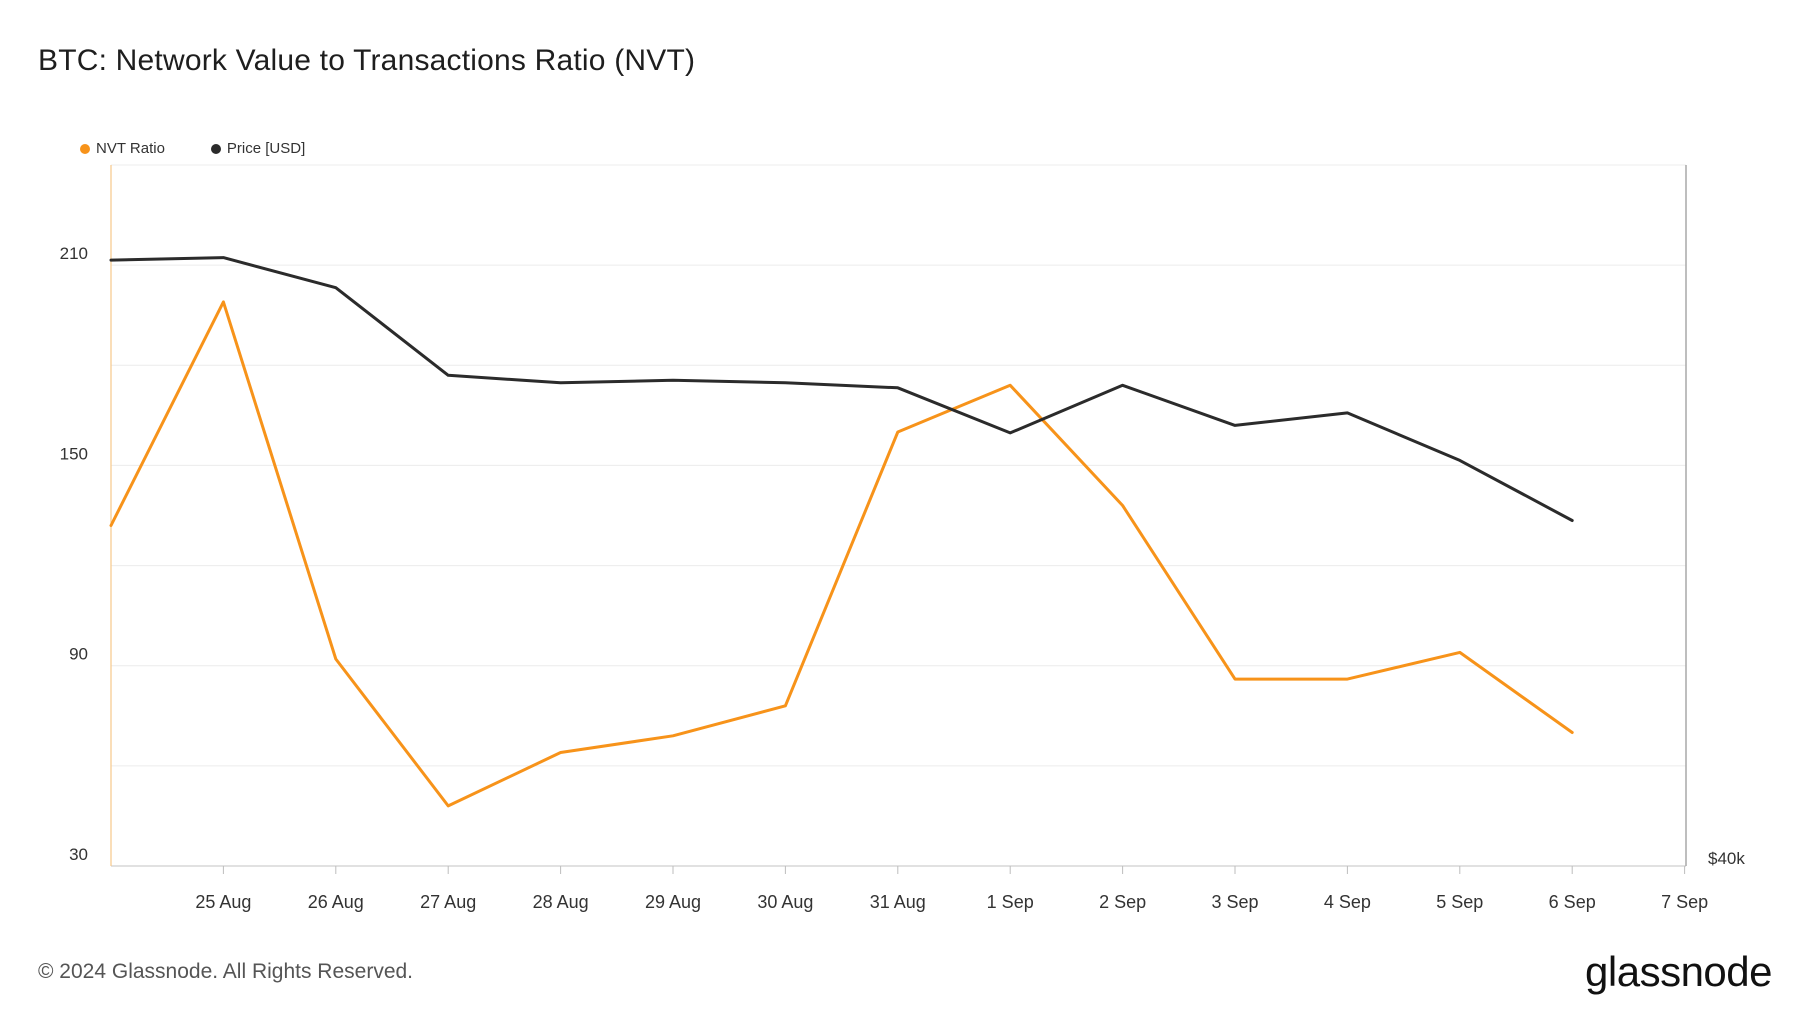  Describe the element at coordinates (85, 148) in the screenshot. I see `legend-dot-nvt-ratio` at that location.